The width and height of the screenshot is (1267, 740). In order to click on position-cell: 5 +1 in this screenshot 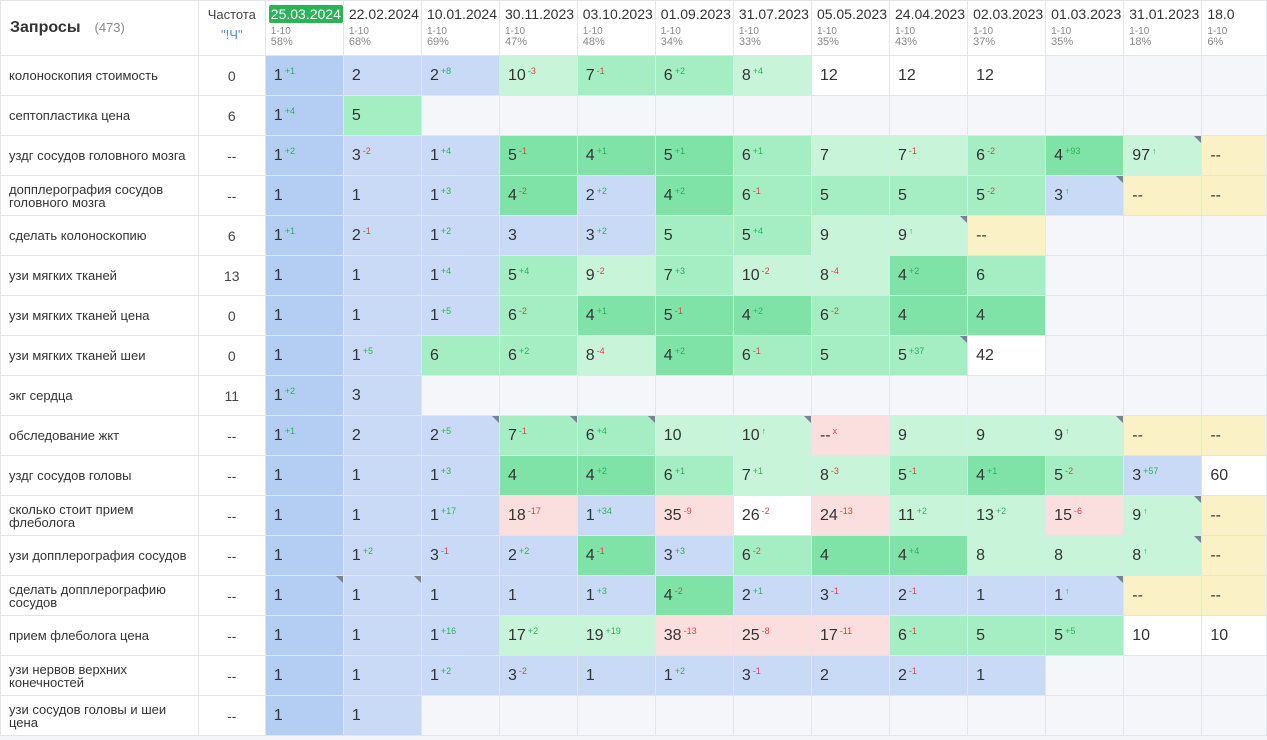, I will do `click(694, 155)`.